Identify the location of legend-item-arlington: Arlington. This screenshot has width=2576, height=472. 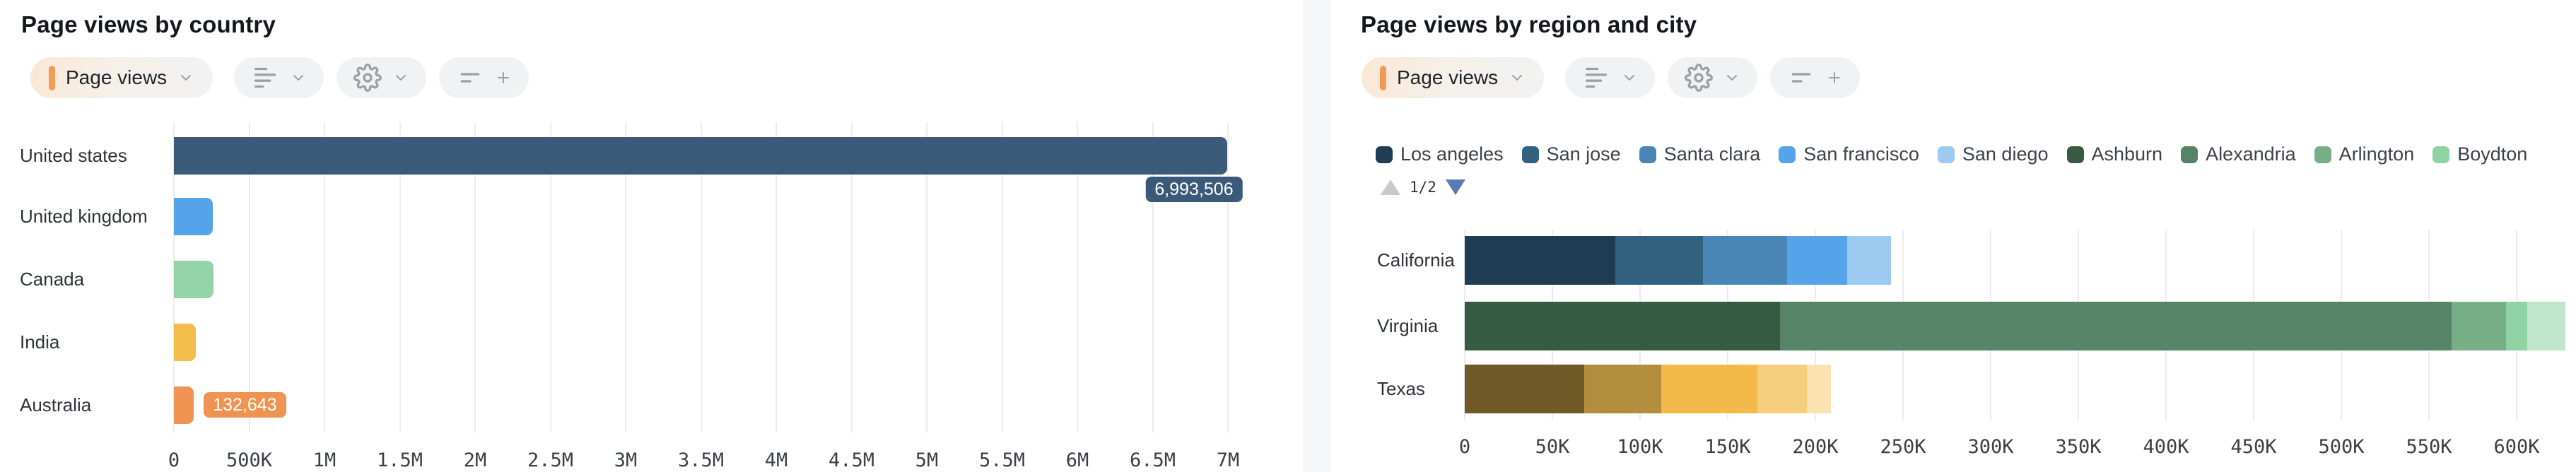
(2364, 154).